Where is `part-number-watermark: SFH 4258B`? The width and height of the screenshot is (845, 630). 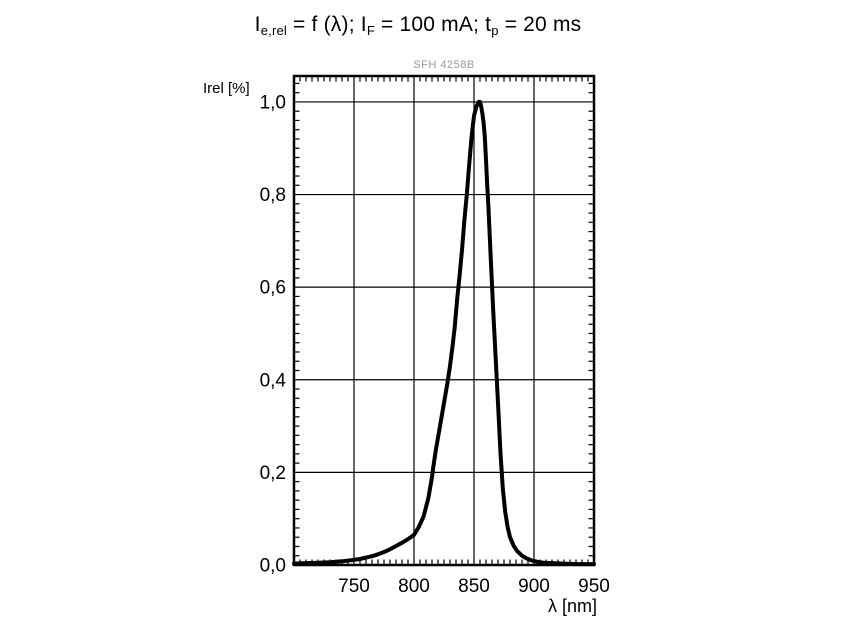
part-number-watermark: SFH 4258B is located at coordinates (444, 65).